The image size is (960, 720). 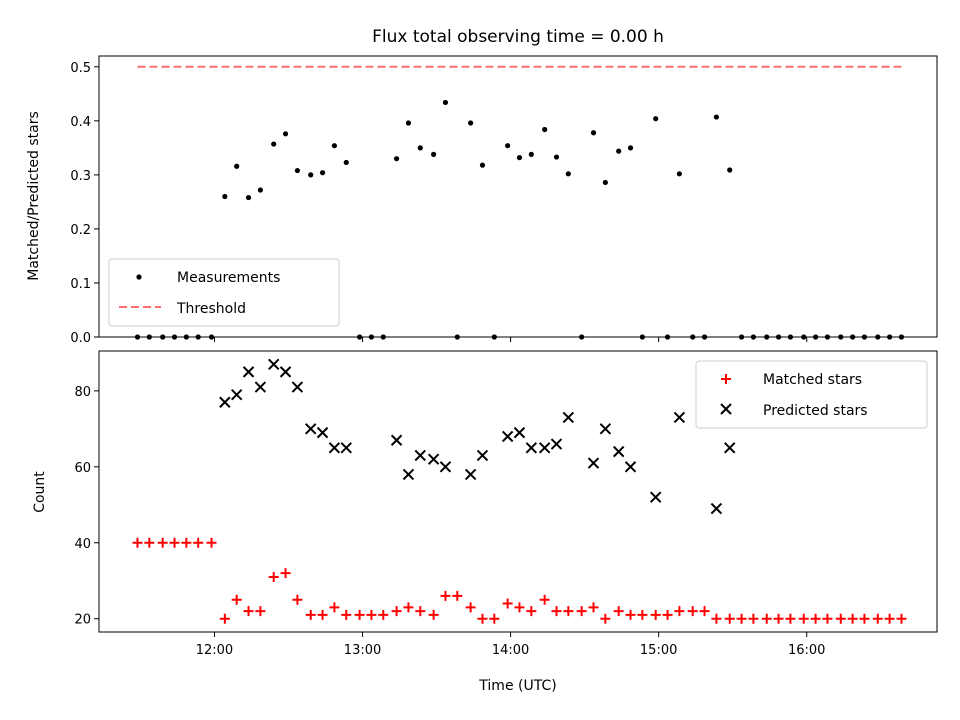 I want to click on x-tick-label: 12:00, so click(x=214, y=650).